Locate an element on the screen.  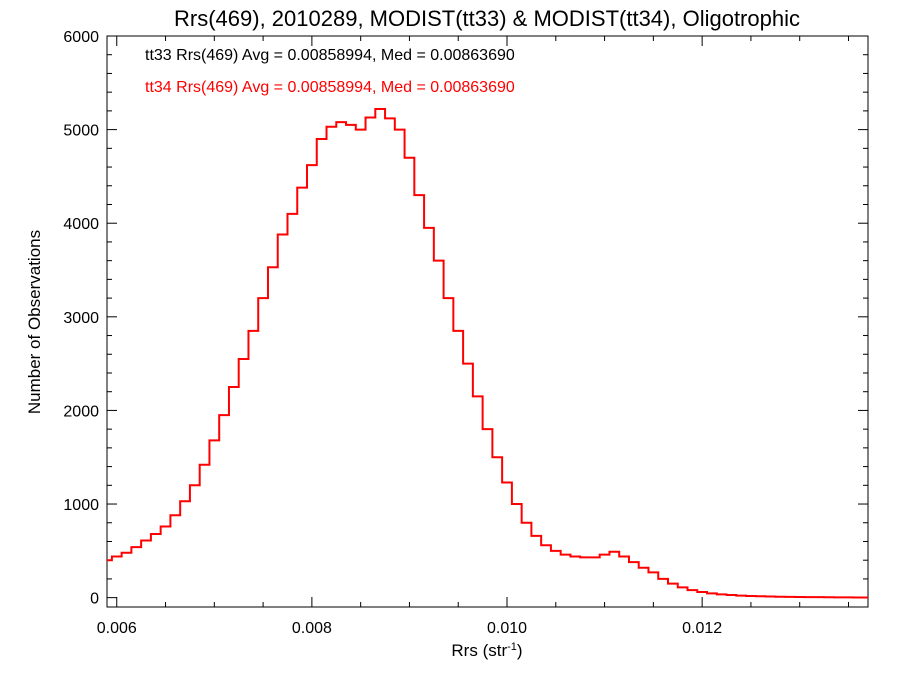
y-tick-label: 2000 is located at coordinates (81, 411).